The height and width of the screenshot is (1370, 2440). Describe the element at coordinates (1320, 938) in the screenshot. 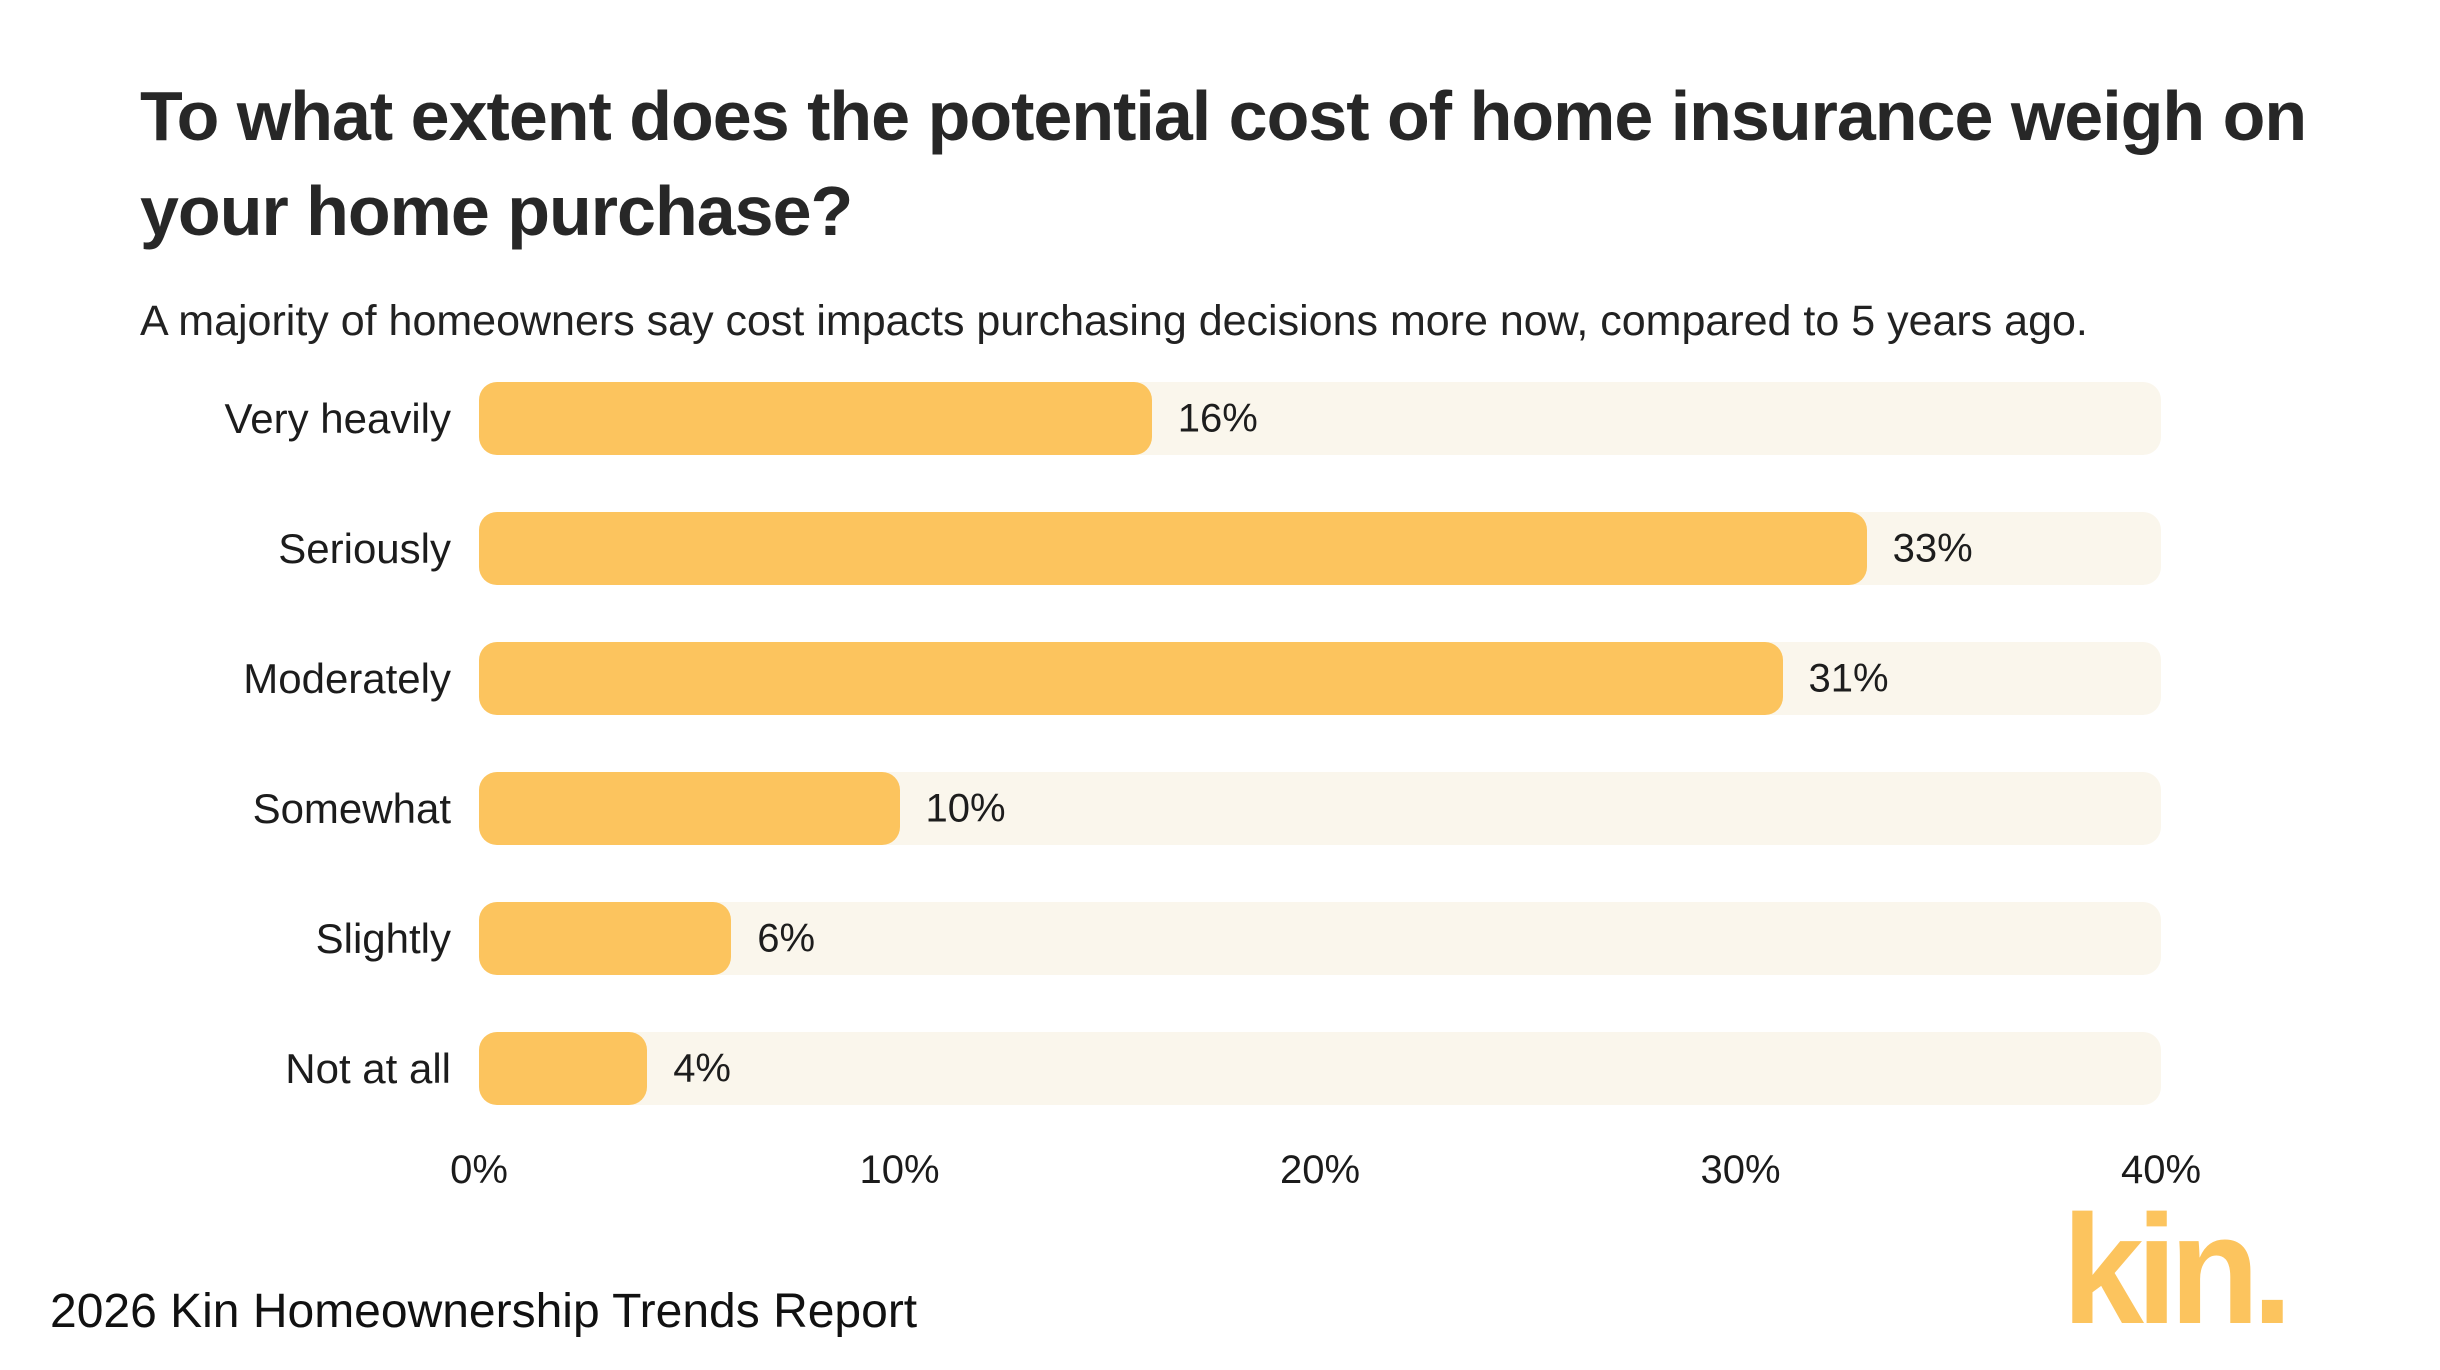

I see `bar-track: 6%` at that location.